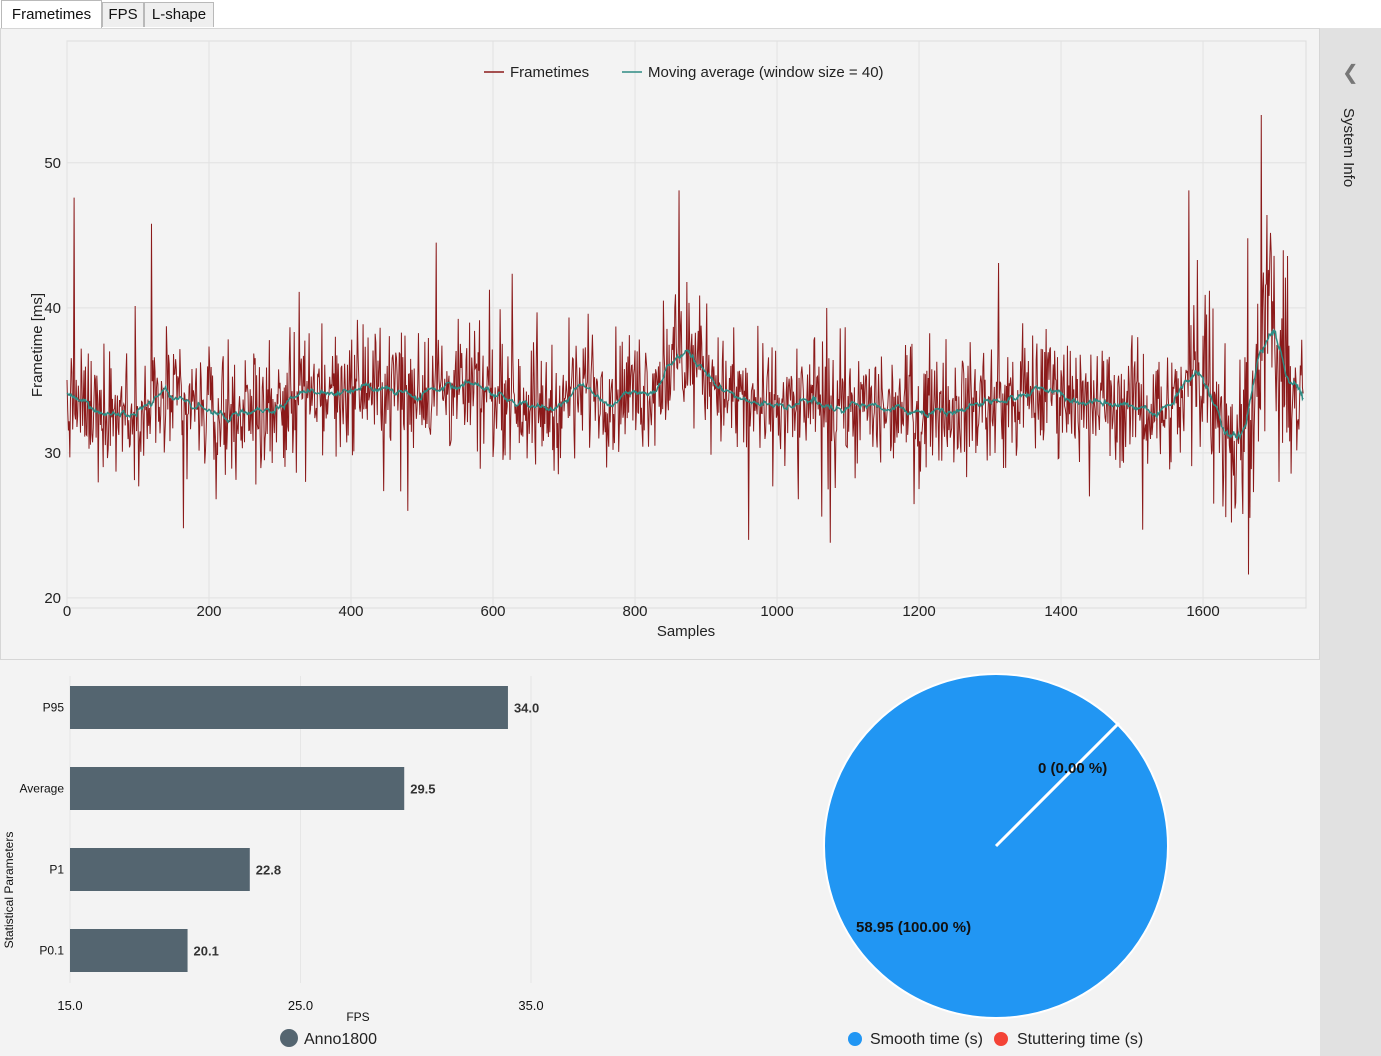  I want to click on tab-frametimes: Frametimes, so click(51, 14).